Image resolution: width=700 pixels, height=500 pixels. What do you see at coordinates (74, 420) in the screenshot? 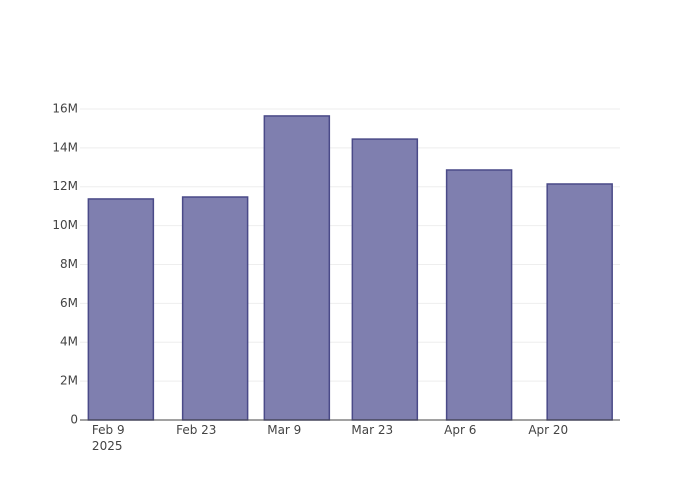
I see `y-tick-label: 0` at bounding box center [74, 420].